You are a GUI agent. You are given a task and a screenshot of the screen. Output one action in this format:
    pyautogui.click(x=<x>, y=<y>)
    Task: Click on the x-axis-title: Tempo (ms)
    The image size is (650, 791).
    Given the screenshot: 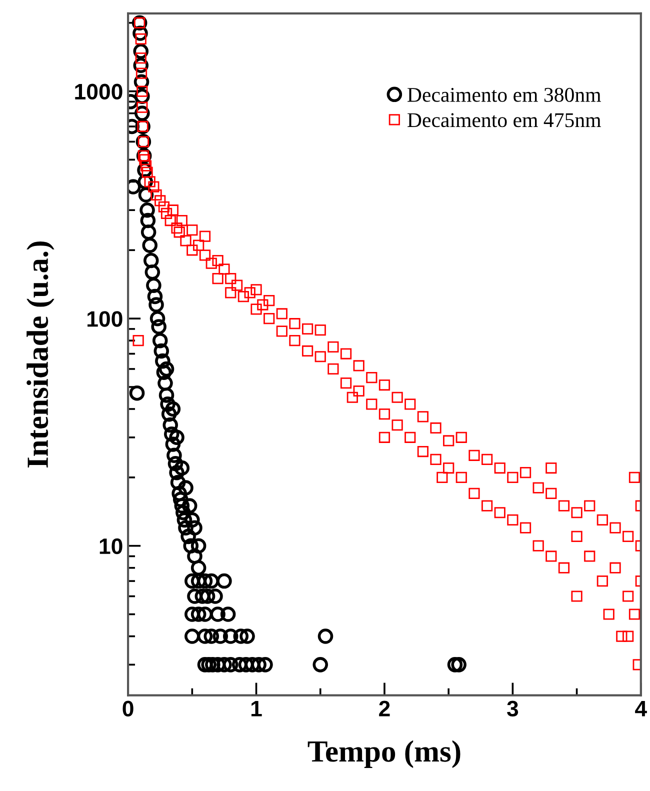 What is the action you would take?
    pyautogui.click(x=384, y=754)
    